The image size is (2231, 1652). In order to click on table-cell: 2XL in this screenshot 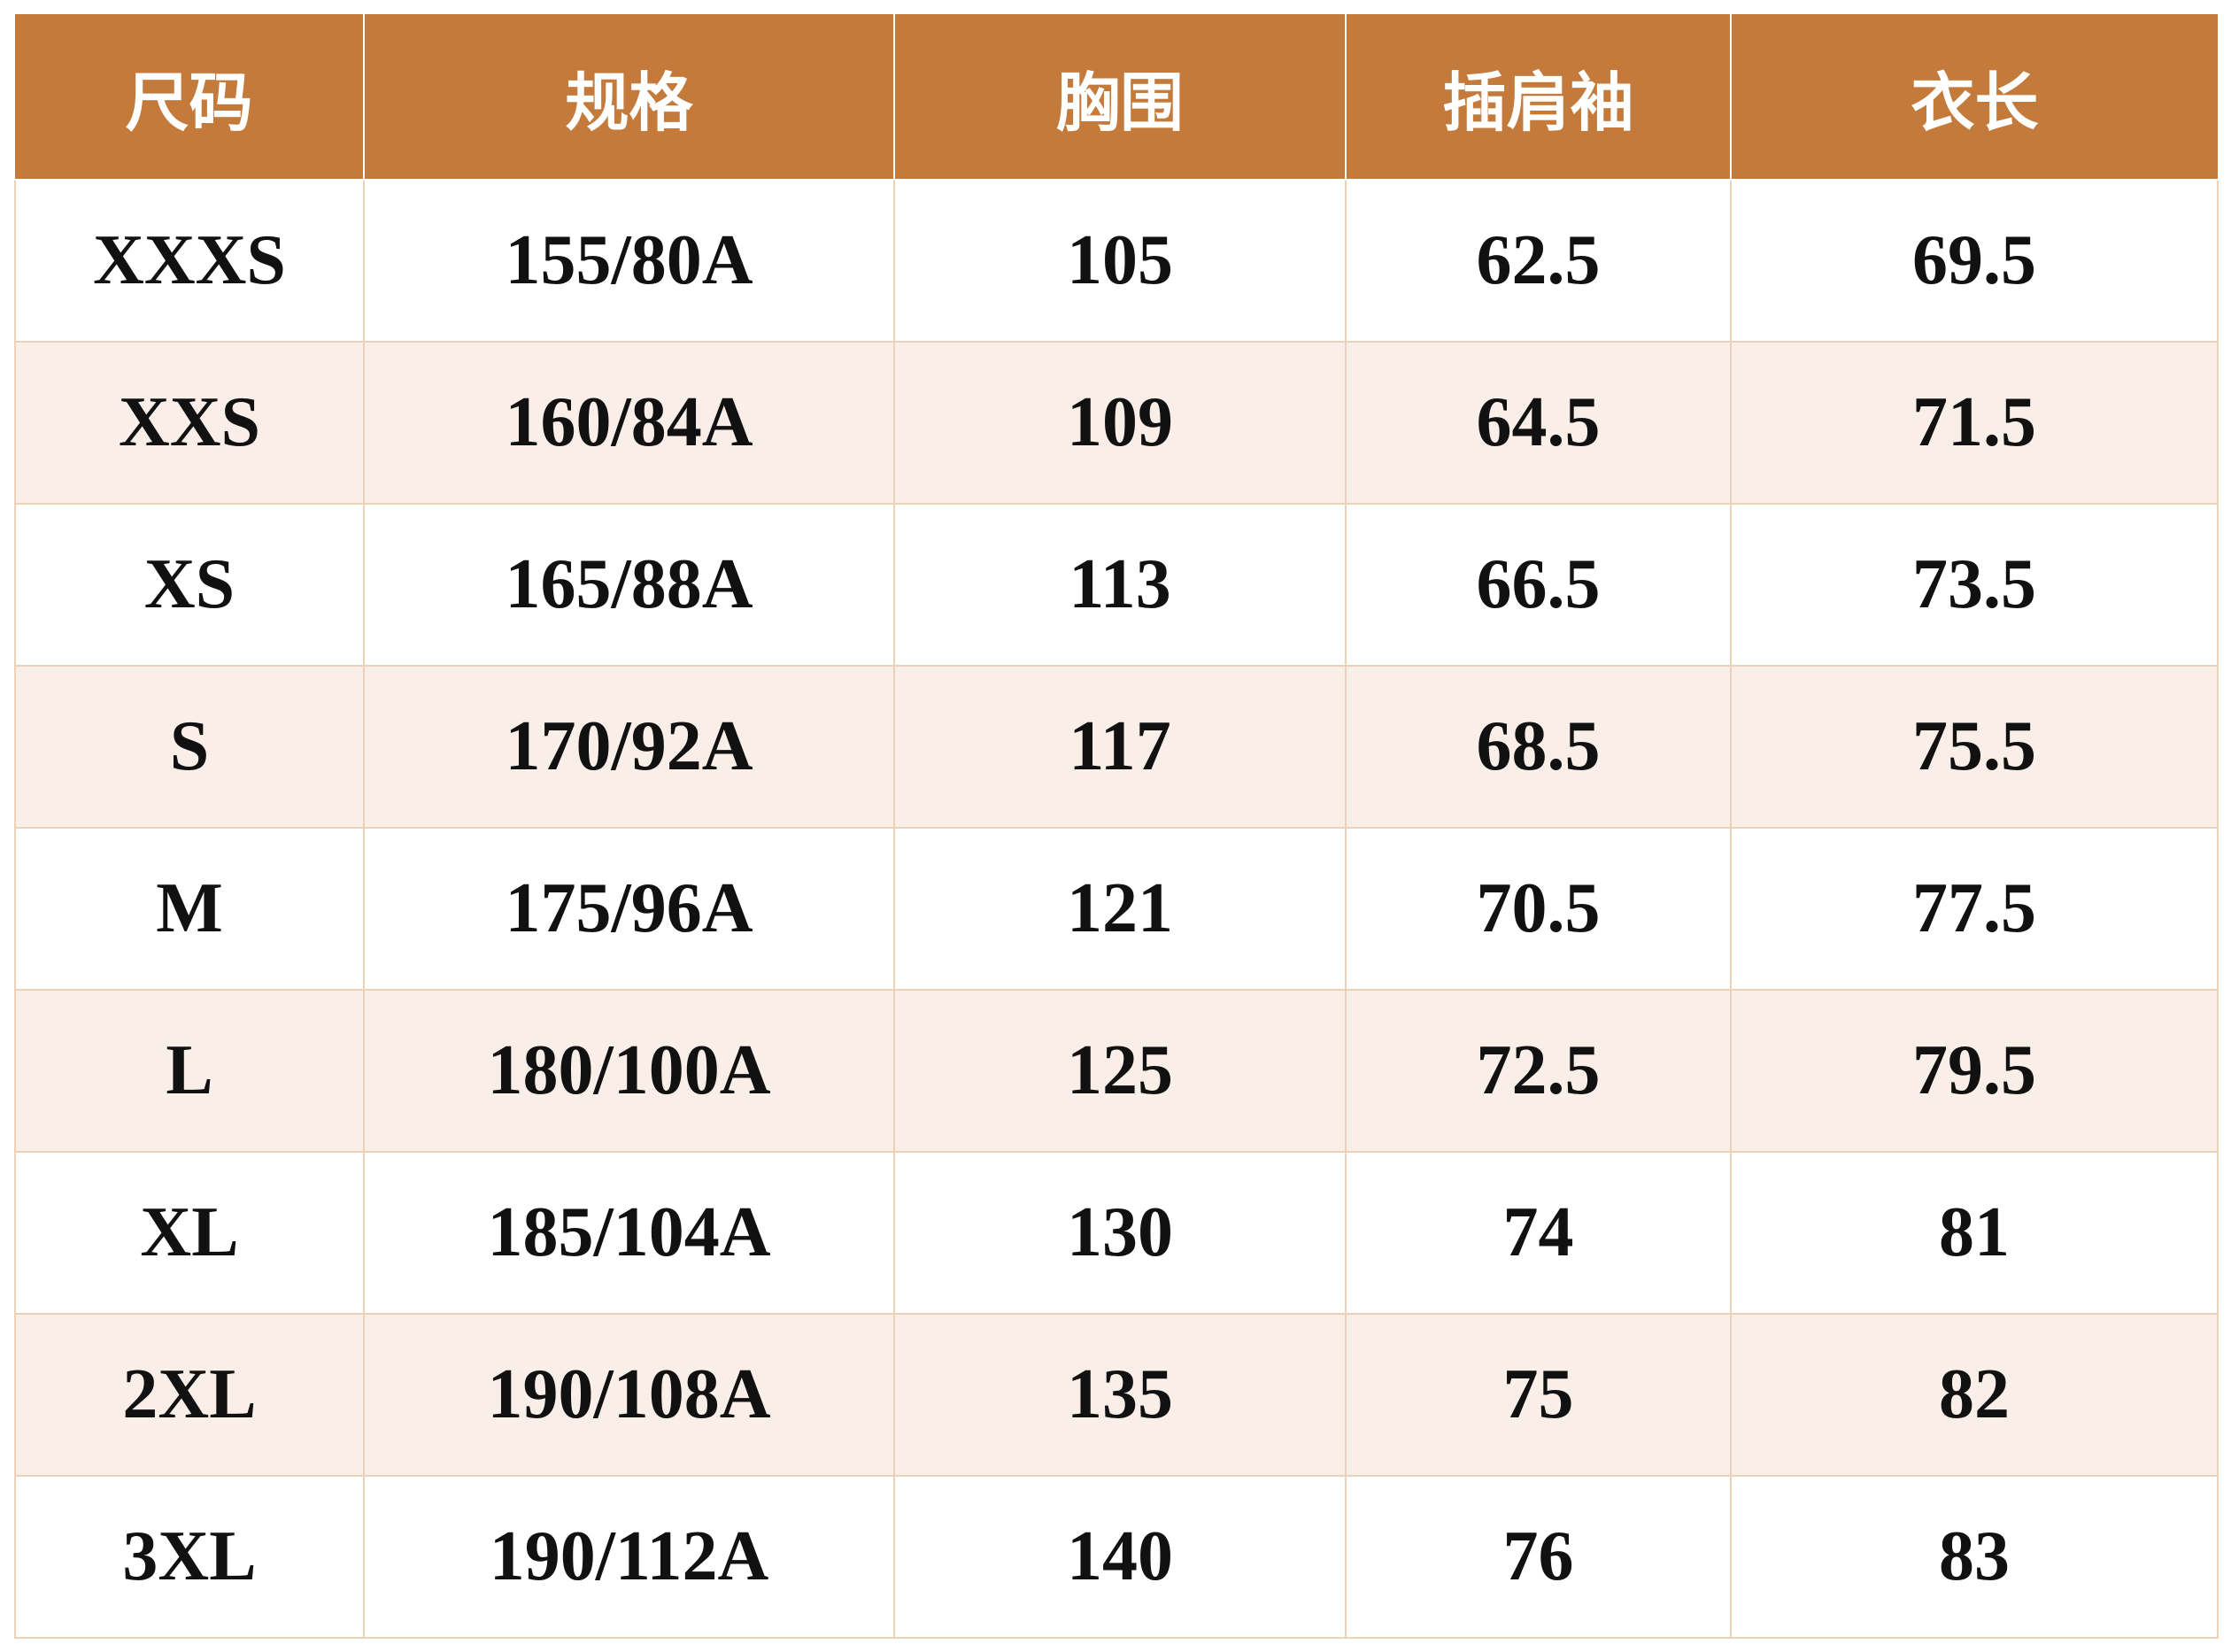, I will do `click(189, 1395)`.